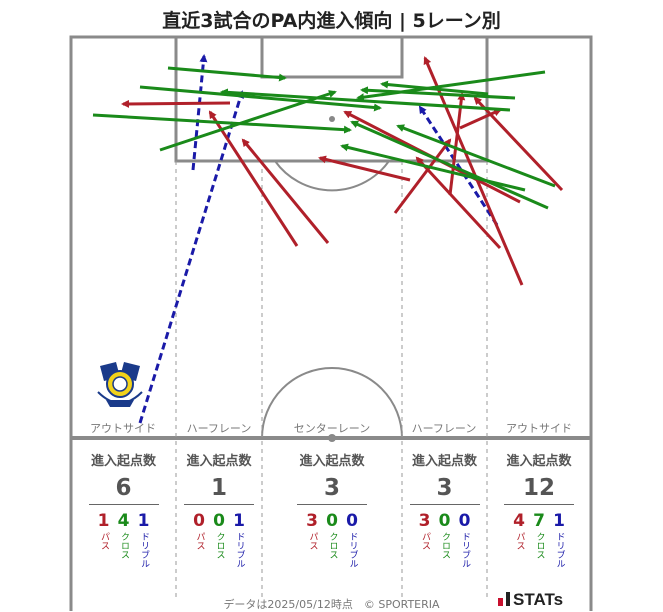 The width and height of the screenshot is (663, 612). I want to click on lane-summary: 進入起点数 6 1 パス 4 クロス 1 ドリブル, so click(123, 509).